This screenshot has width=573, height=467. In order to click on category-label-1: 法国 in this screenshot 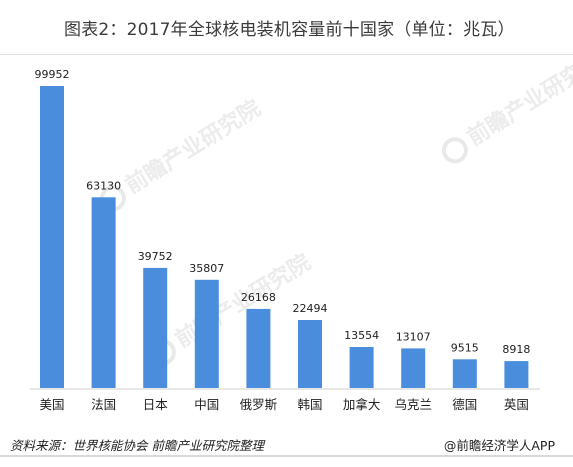, I will do `click(103, 404)`.